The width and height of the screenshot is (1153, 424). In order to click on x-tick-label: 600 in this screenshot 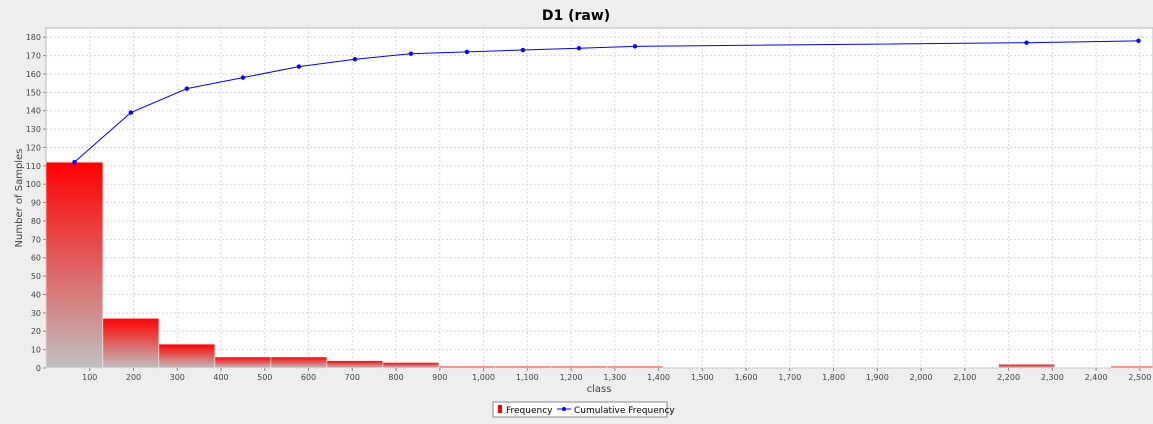, I will do `click(308, 377)`.